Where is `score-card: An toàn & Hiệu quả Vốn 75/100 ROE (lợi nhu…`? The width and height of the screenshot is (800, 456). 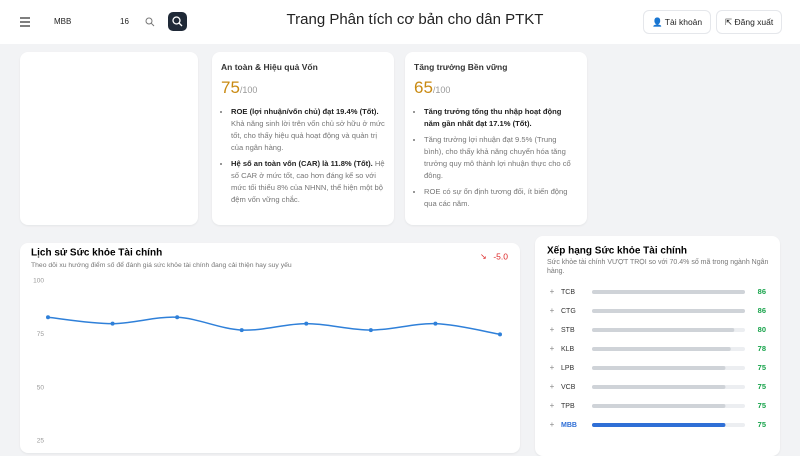
score-card: An toàn & Hiệu quả Vốn 75/100 ROE (lợi nhu… is located at coordinates (303, 138).